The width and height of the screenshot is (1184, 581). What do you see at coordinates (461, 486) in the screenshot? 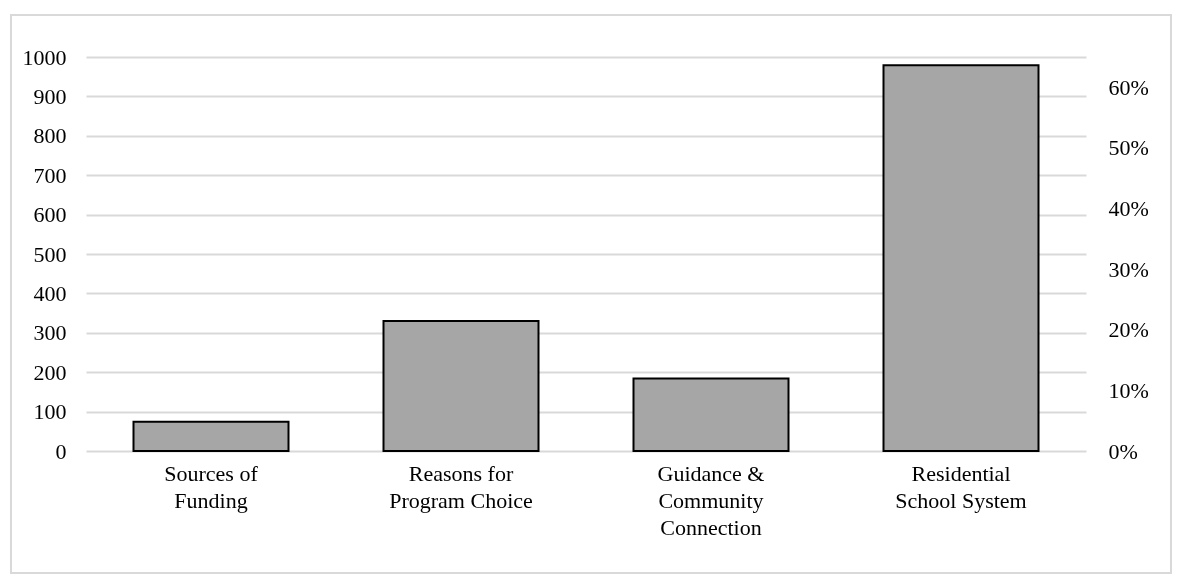
I see `x-tick-label: Reasons for Program Choice` at bounding box center [461, 486].